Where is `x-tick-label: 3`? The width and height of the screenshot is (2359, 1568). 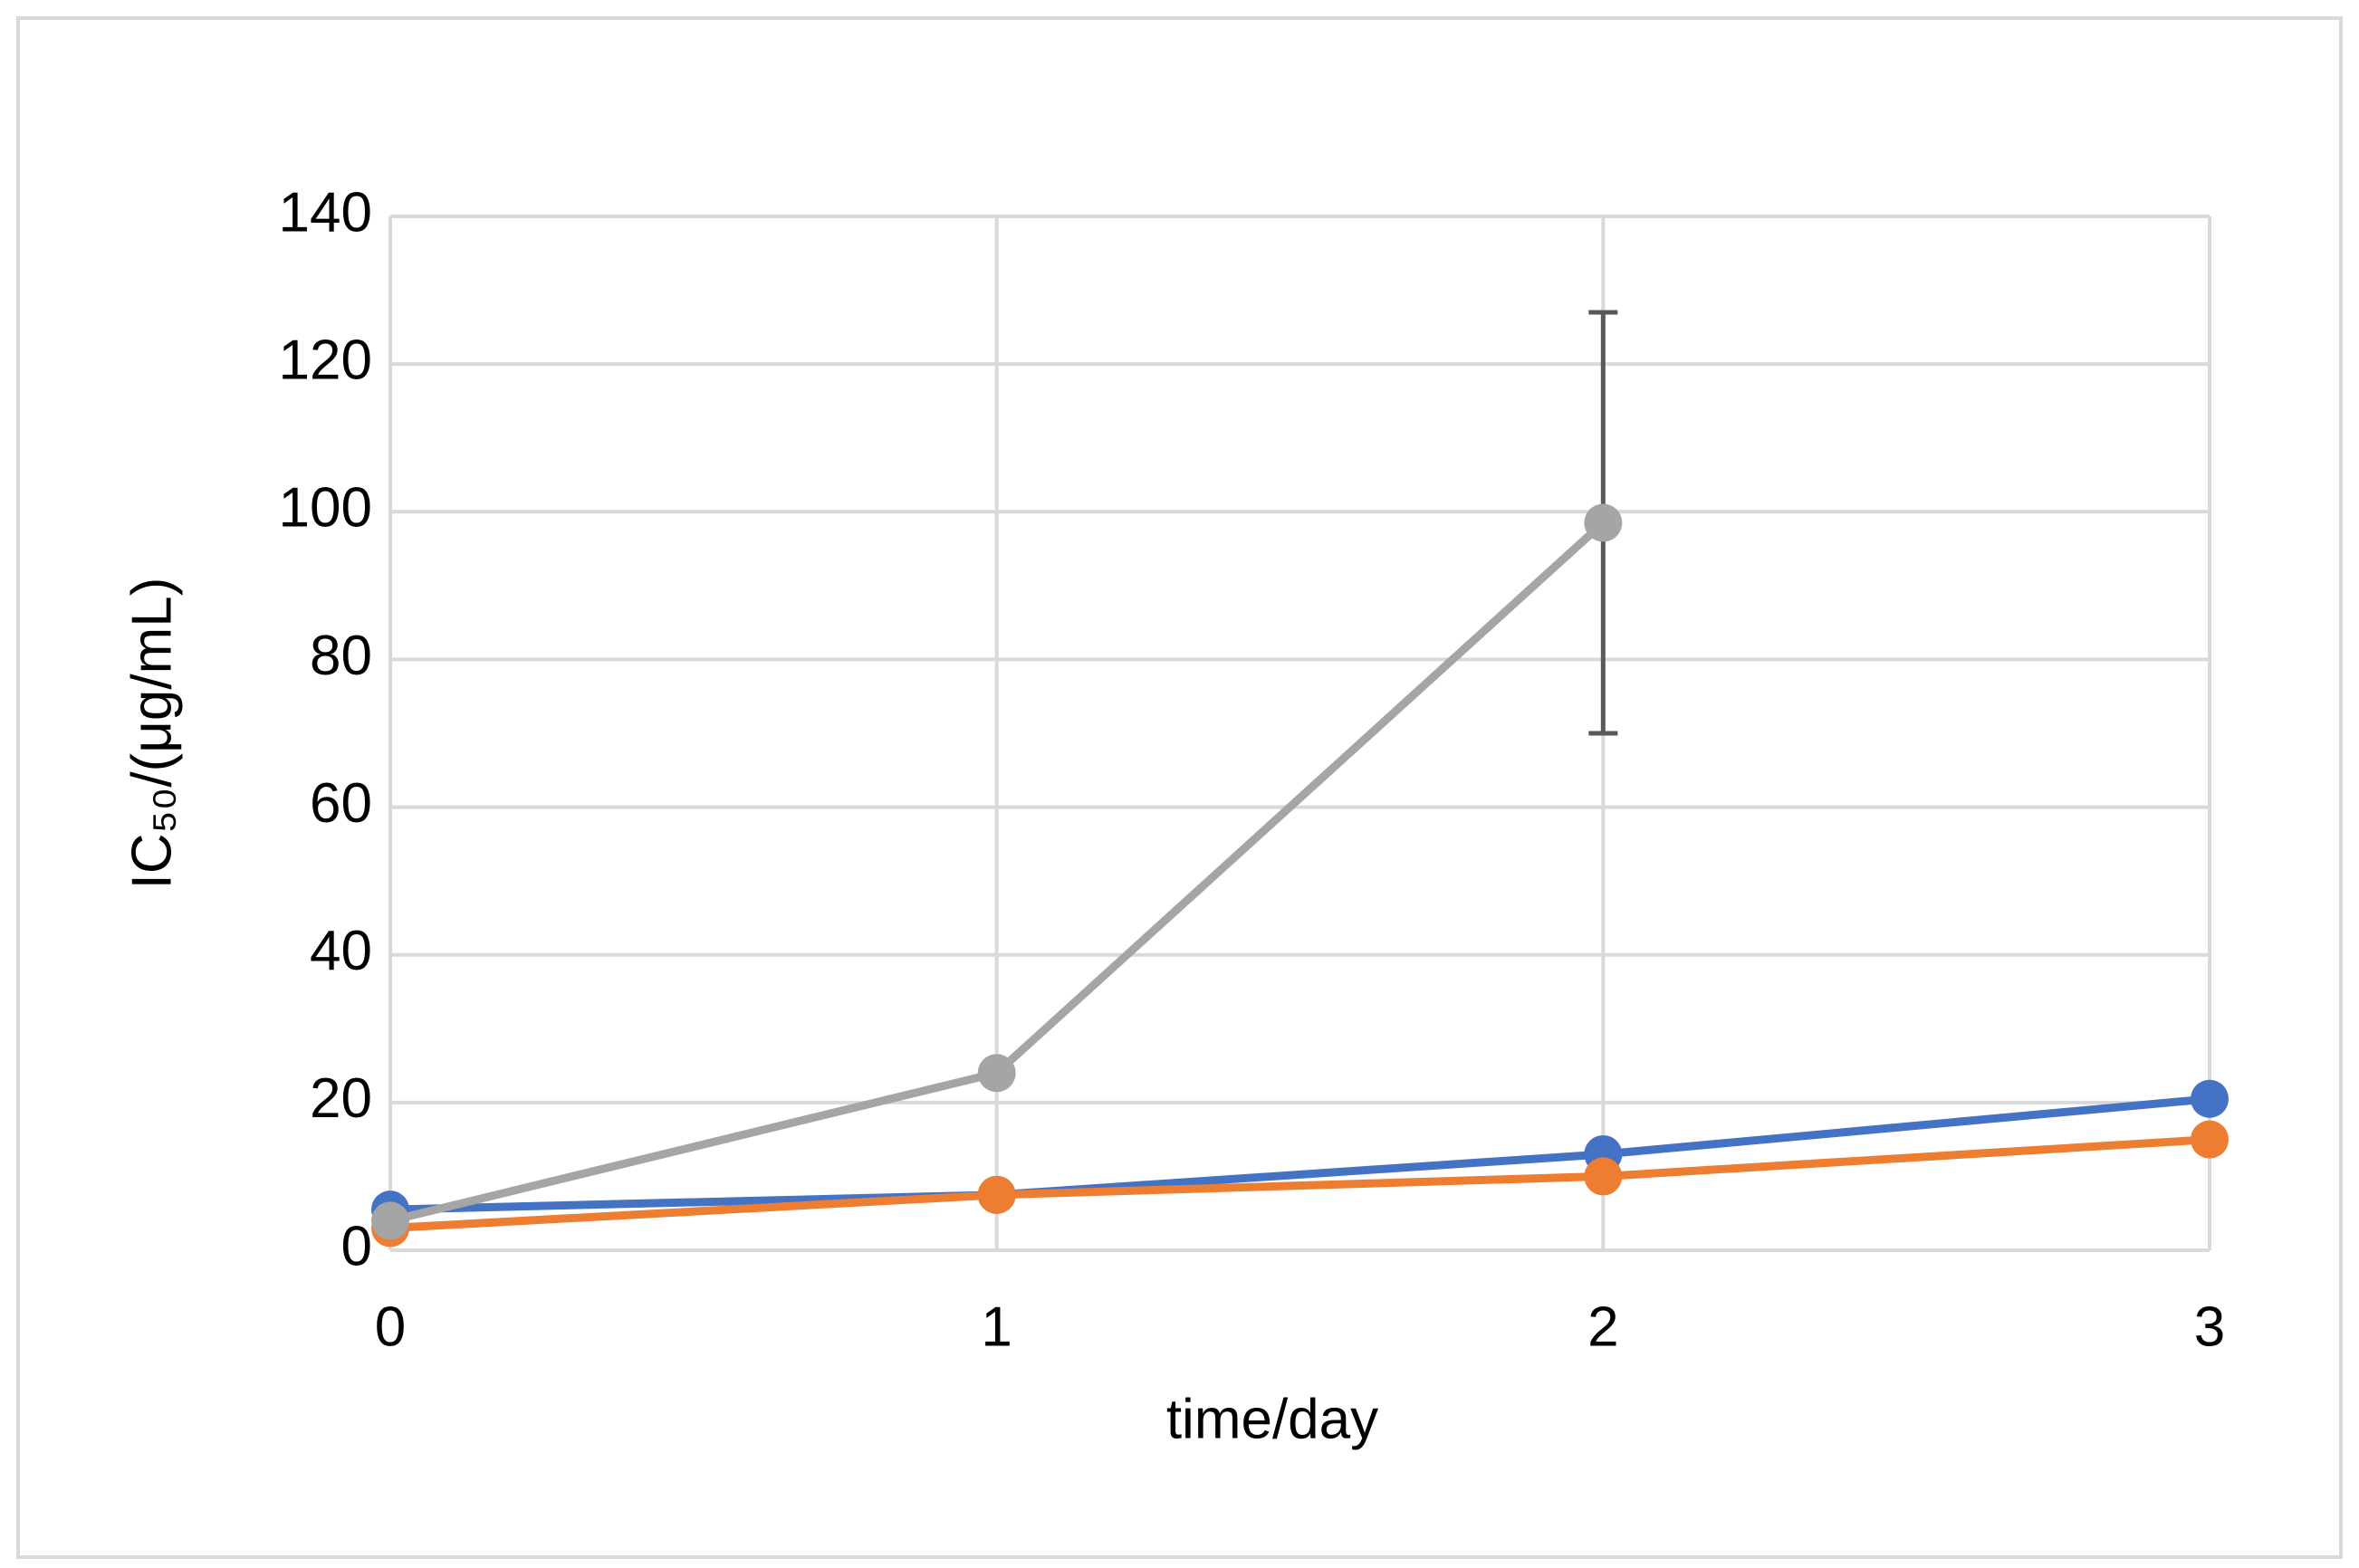 x-tick-label: 3 is located at coordinates (2209, 1327).